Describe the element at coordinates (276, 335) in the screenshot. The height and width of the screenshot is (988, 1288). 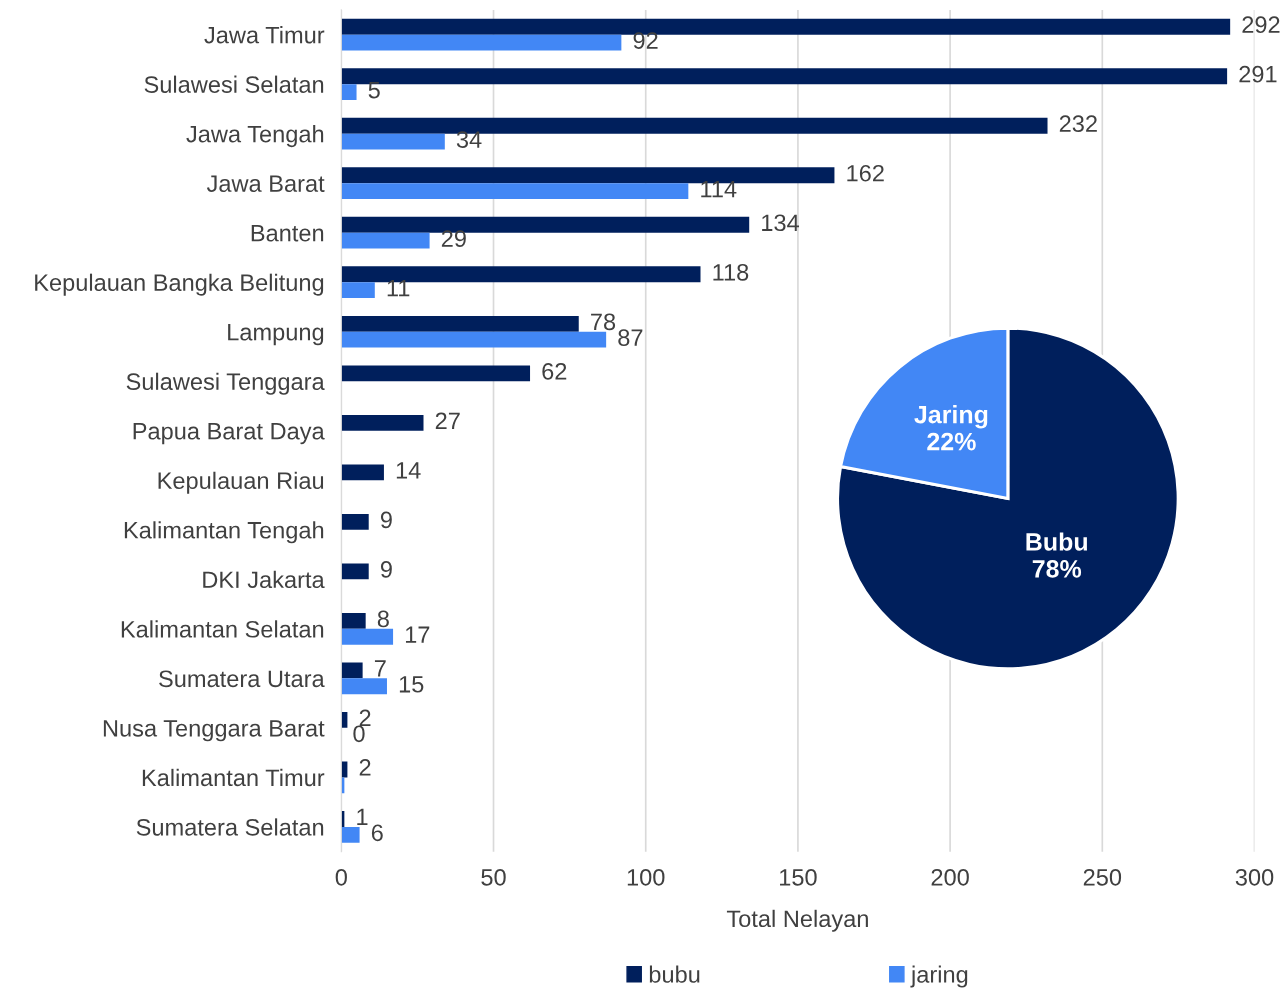
I see `y-tick-label: Lampung` at that location.